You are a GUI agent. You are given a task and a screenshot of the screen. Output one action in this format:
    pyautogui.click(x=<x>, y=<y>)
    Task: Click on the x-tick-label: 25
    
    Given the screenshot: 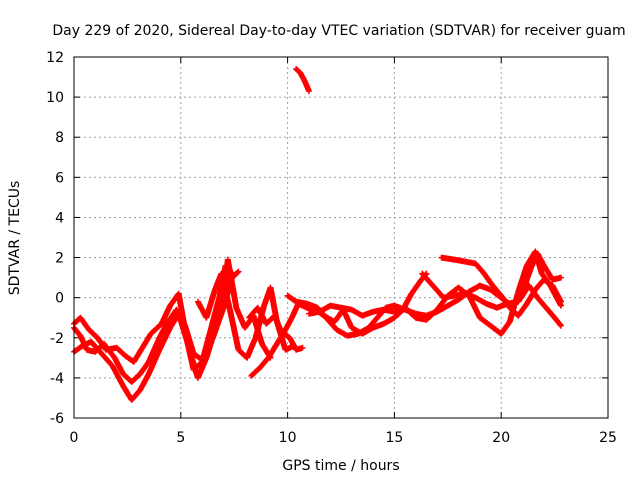 What is the action you would take?
    pyautogui.click(x=608, y=438)
    